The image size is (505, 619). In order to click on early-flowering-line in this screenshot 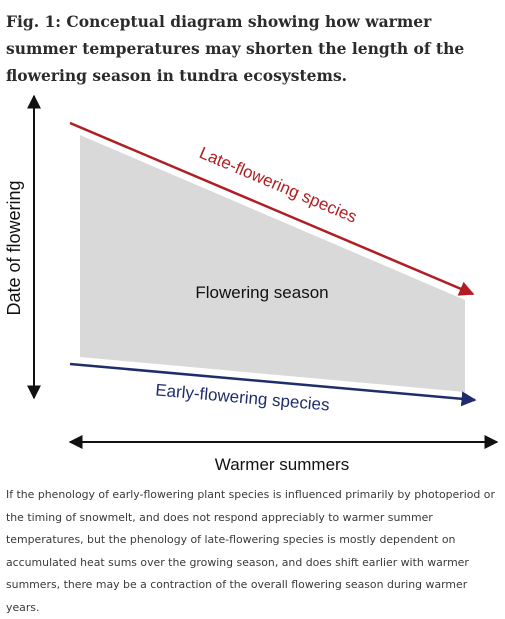, I will do `click(273, 384)`.